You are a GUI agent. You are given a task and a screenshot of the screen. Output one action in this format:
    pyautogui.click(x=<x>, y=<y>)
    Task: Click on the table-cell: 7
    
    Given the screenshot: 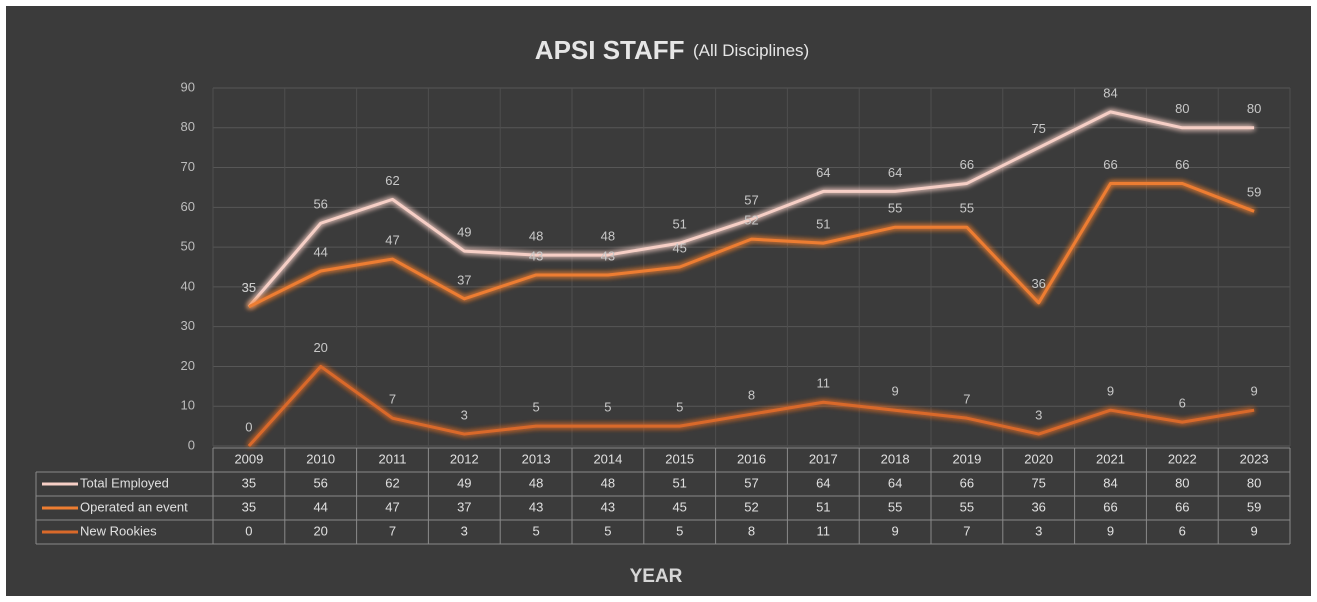 What is the action you would take?
    pyautogui.click(x=966, y=530)
    